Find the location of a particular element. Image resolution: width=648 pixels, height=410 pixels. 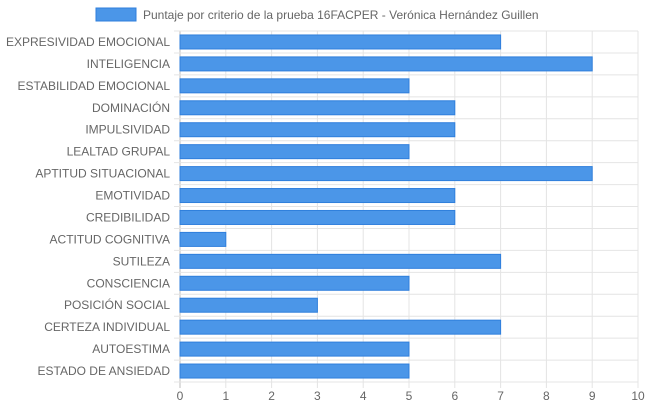

category-label: DOMINACIÓN is located at coordinates (131, 107).